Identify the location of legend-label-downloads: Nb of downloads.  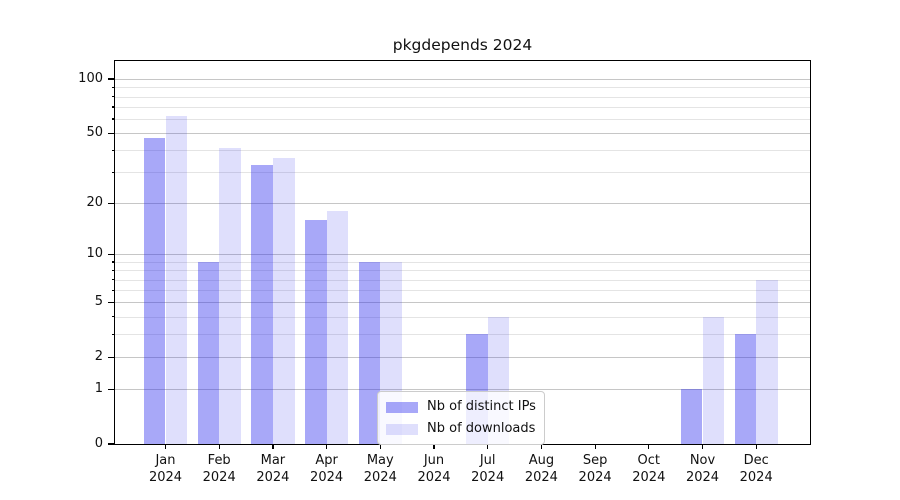
(481, 428).